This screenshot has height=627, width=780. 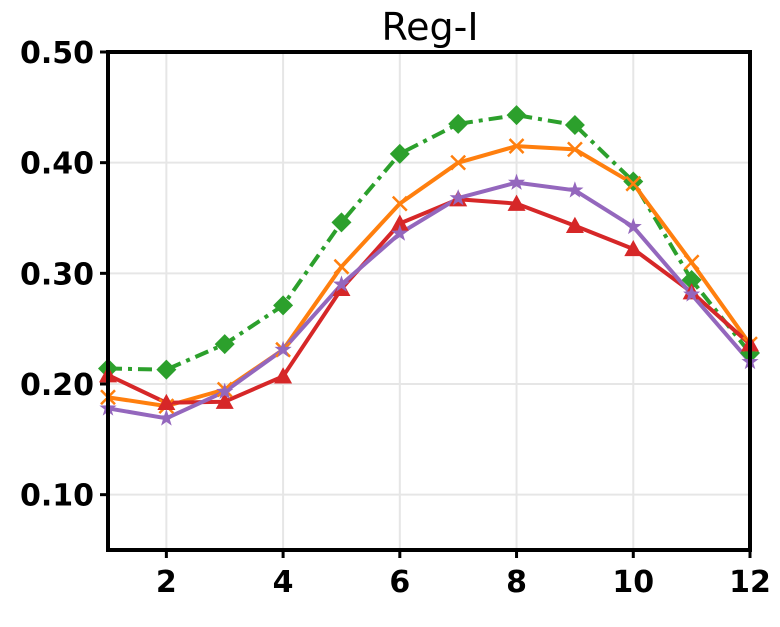 I want to click on chart-title: Reg-I, so click(x=429, y=27).